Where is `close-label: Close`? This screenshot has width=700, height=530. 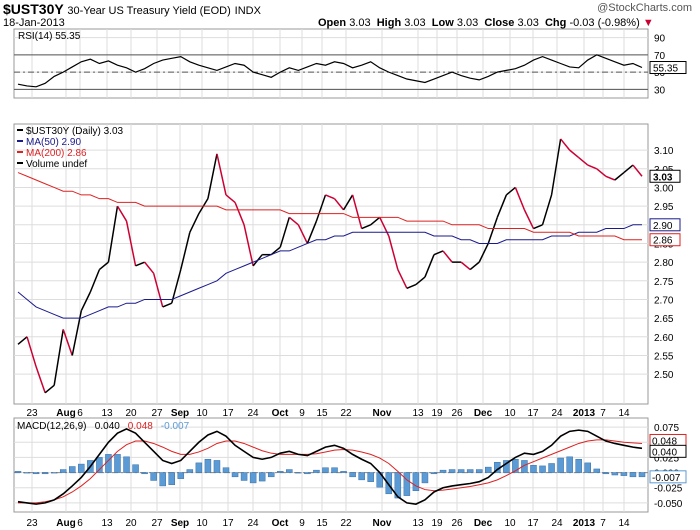 close-label: Close is located at coordinates (499, 23).